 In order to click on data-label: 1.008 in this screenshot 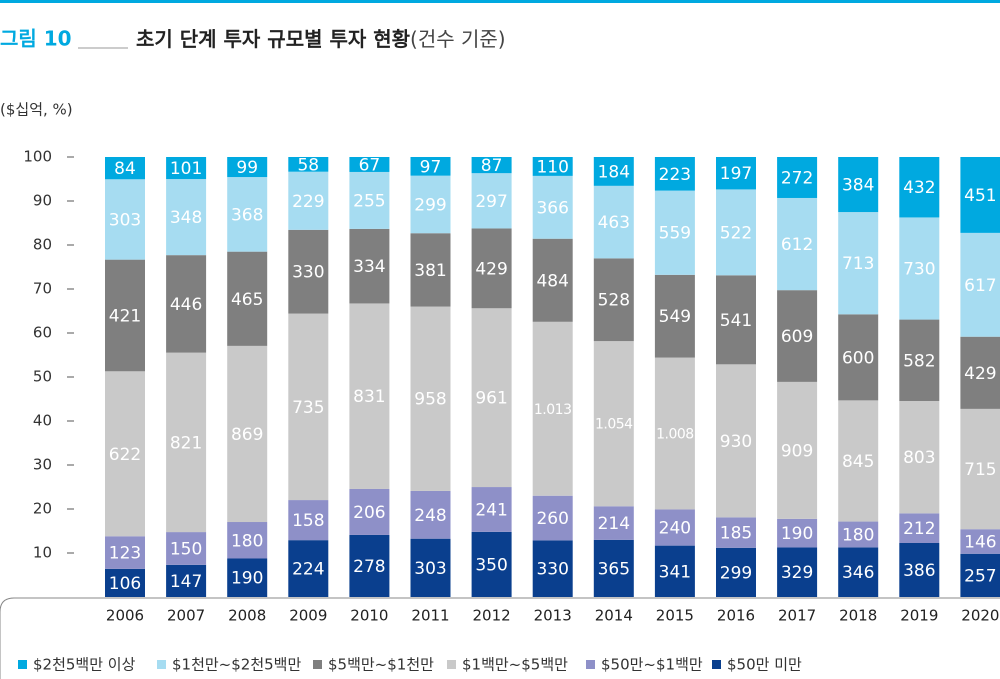, I will do `click(675, 435)`.